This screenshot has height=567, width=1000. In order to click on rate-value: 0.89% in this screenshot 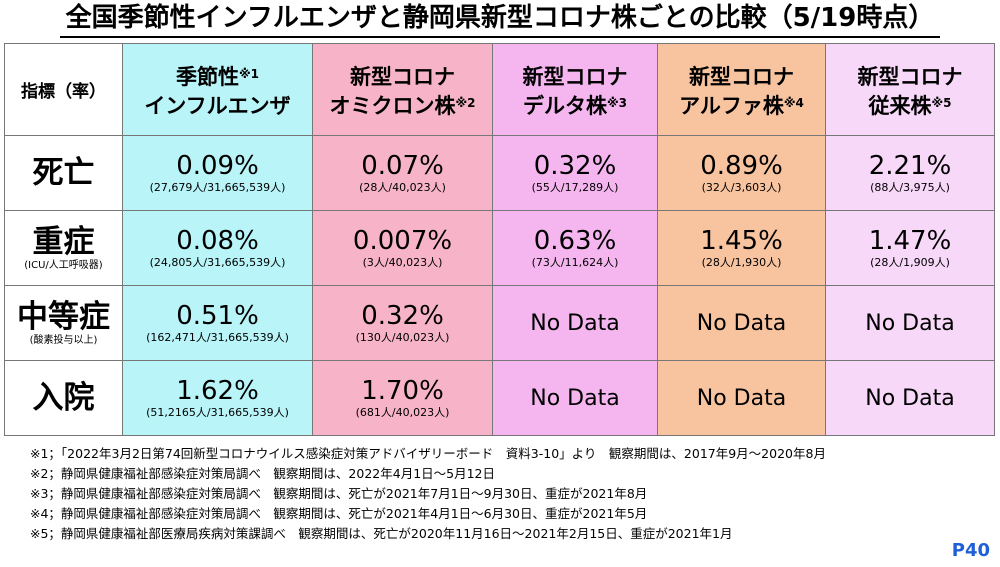, I will do `click(741, 166)`.